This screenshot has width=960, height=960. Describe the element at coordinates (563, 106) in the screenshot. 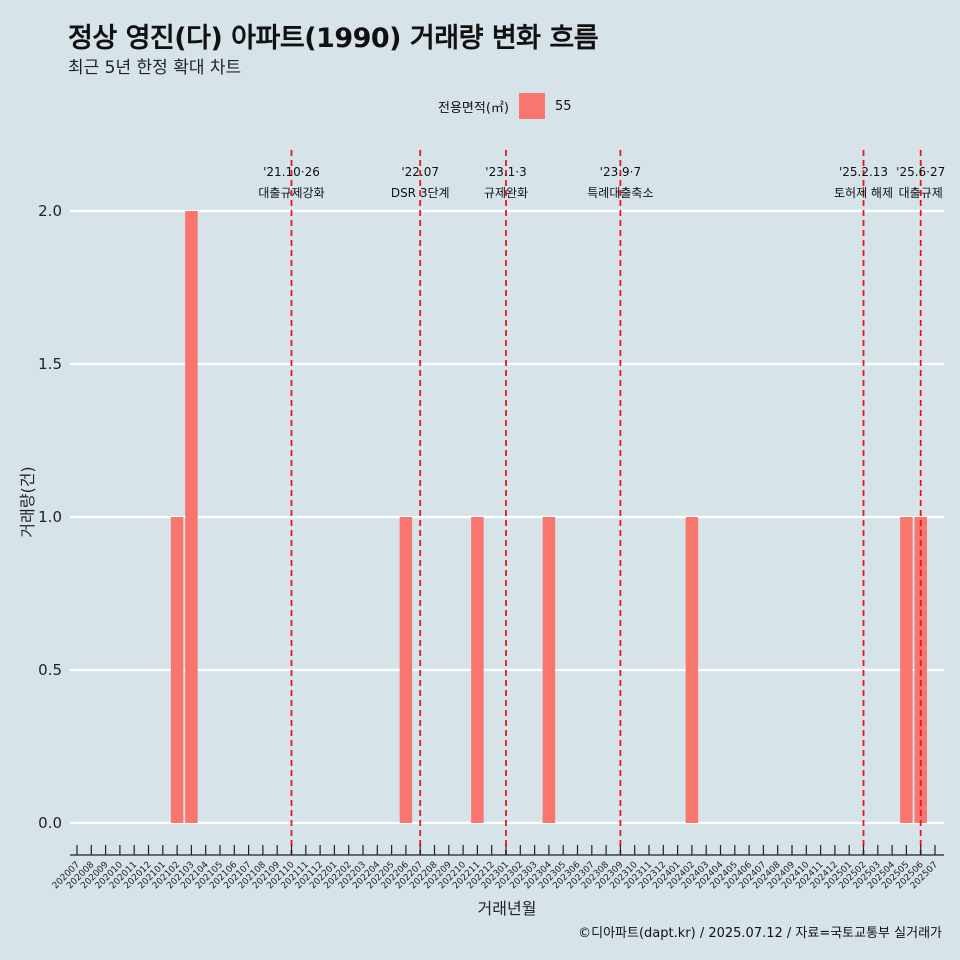

I see `legend-item-label: 55` at that location.